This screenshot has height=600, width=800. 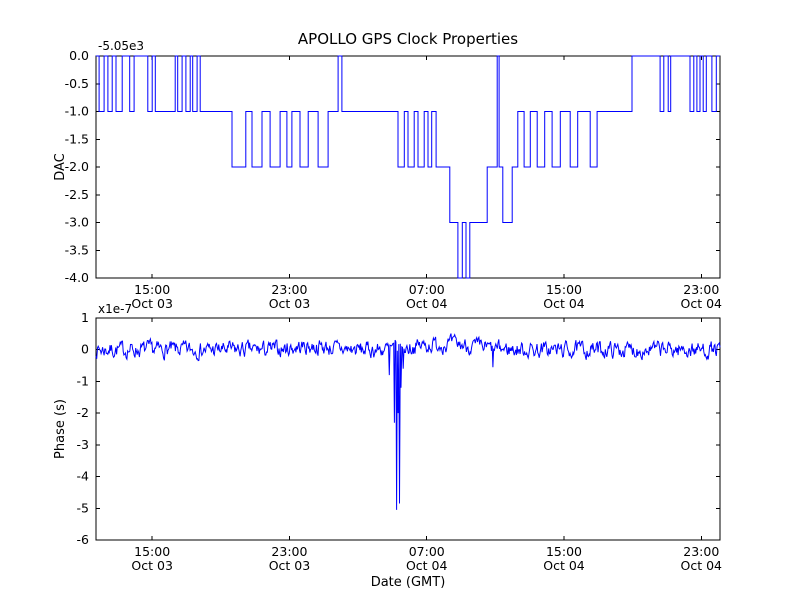 I want to click on y-tick-label: -5, so click(x=83, y=507).